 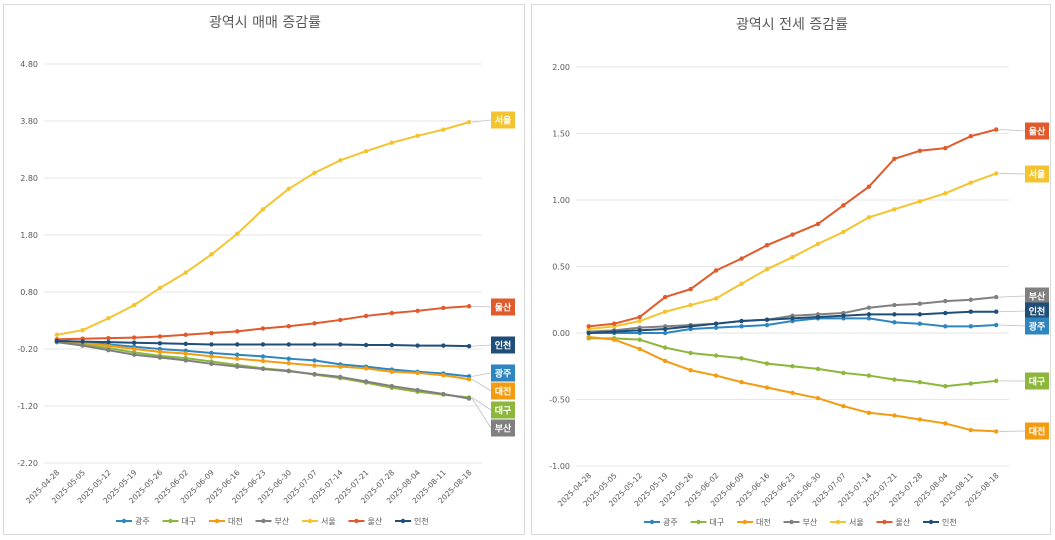 What do you see at coordinates (27, 463) in the screenshot?
I see `sale-y-tick-label: -2.20` at bounding box center [27, 463].